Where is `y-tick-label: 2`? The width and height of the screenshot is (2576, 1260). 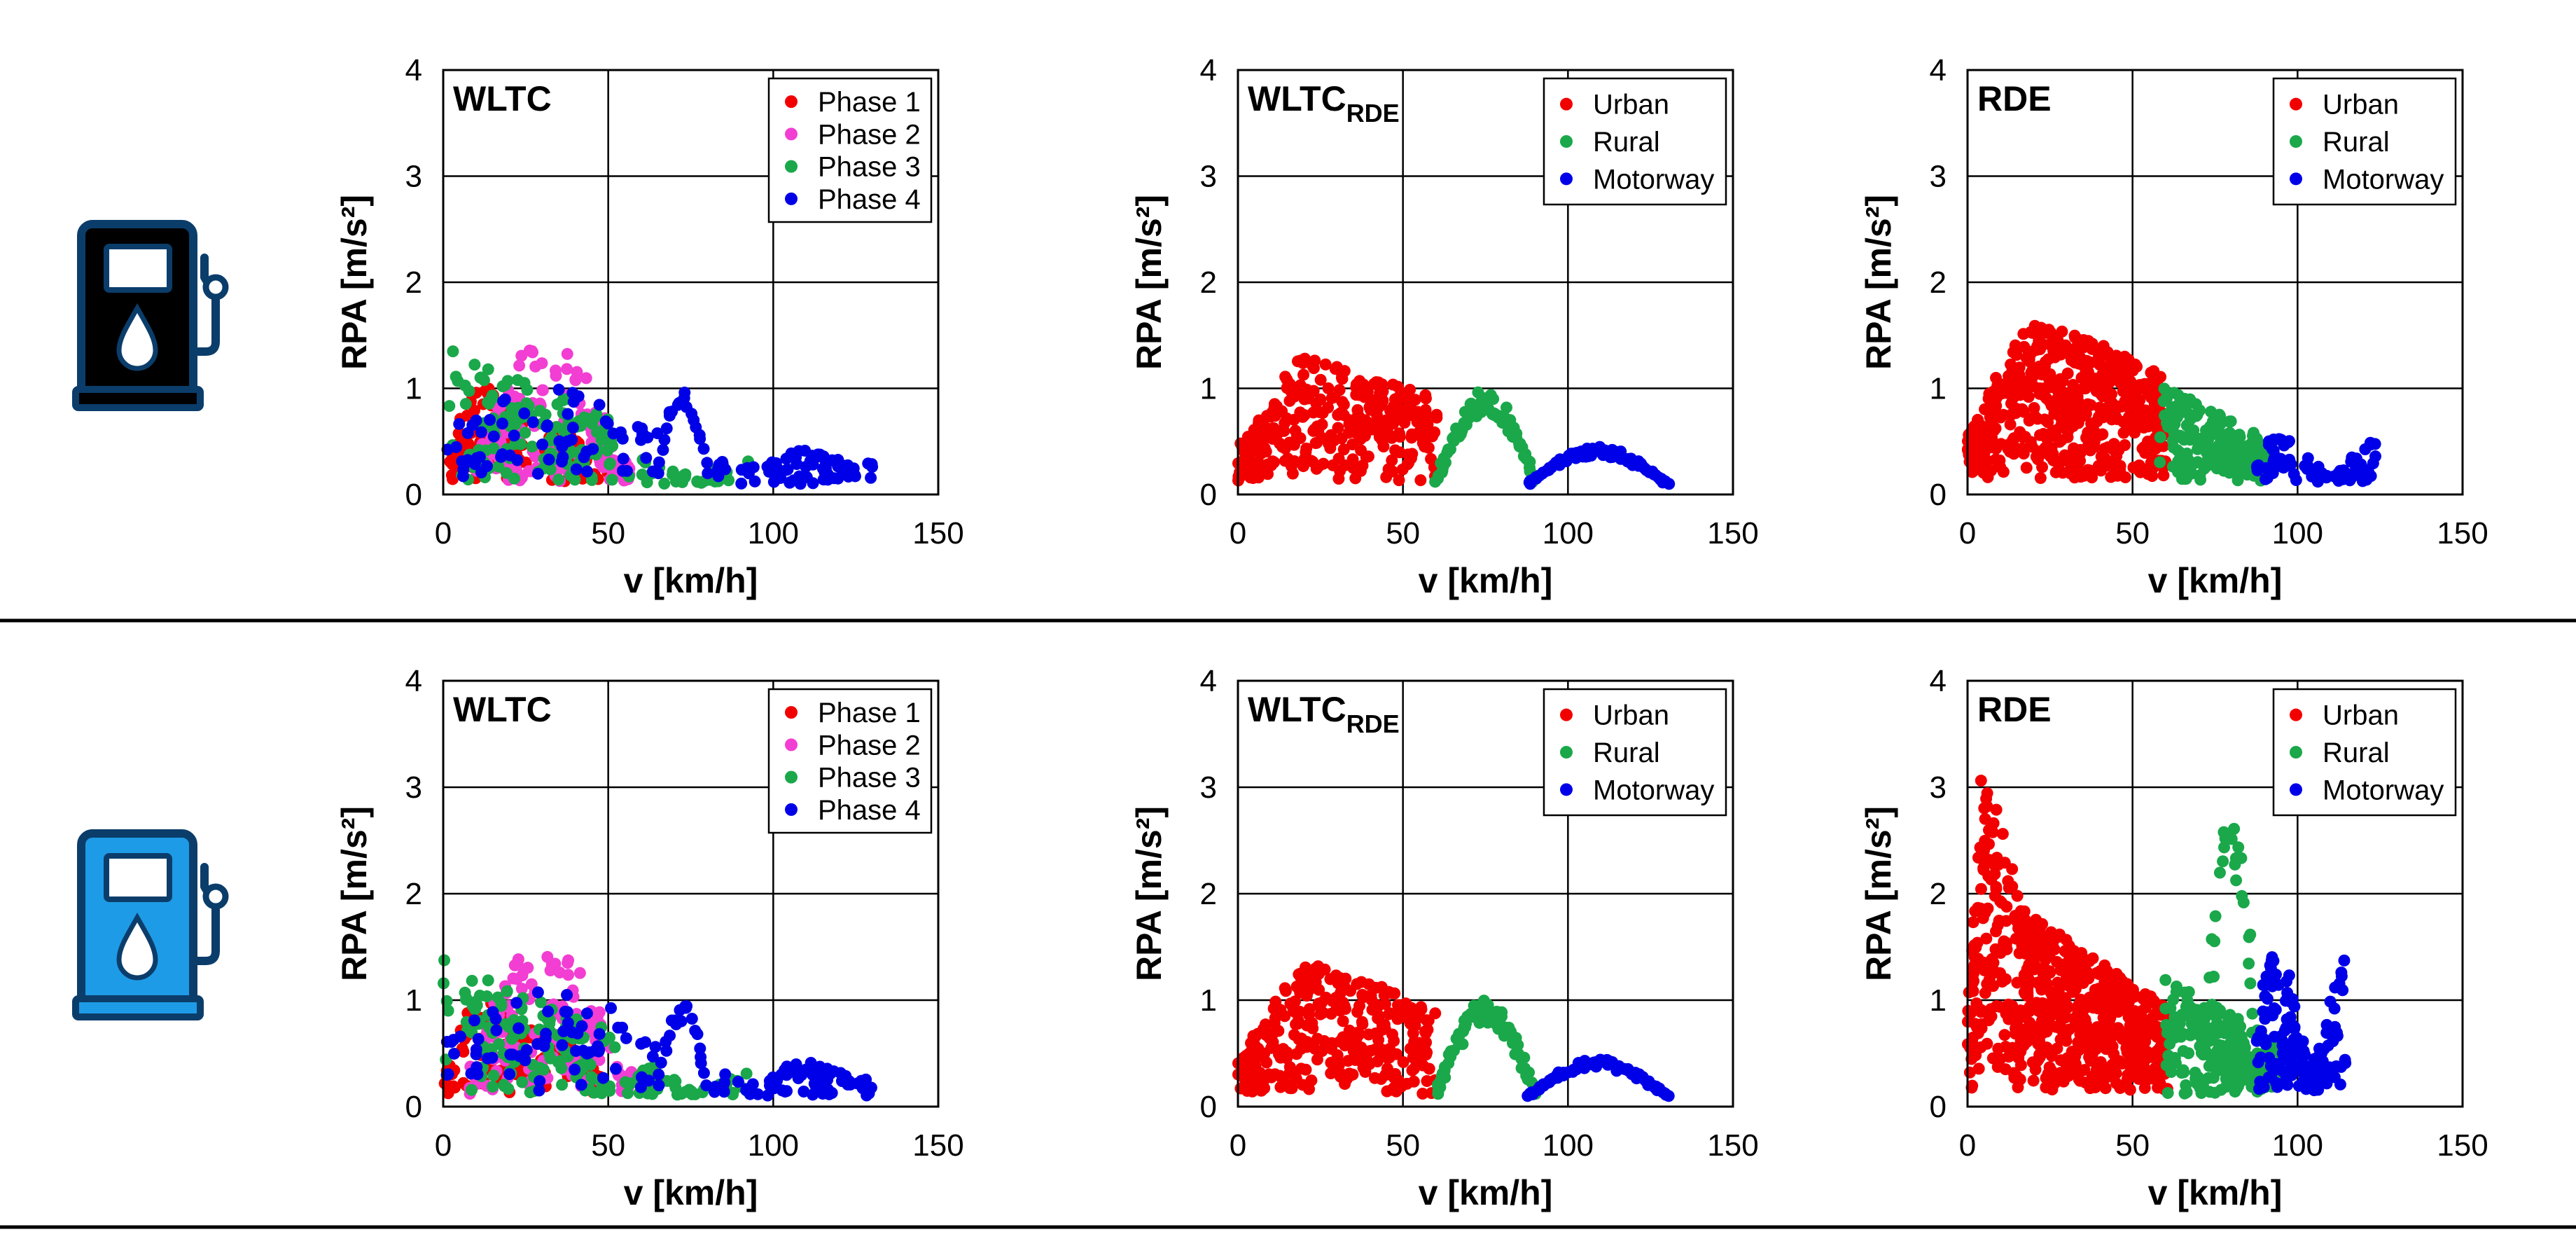
y-tick-label: 2 is located at coordinates (1938, 282).